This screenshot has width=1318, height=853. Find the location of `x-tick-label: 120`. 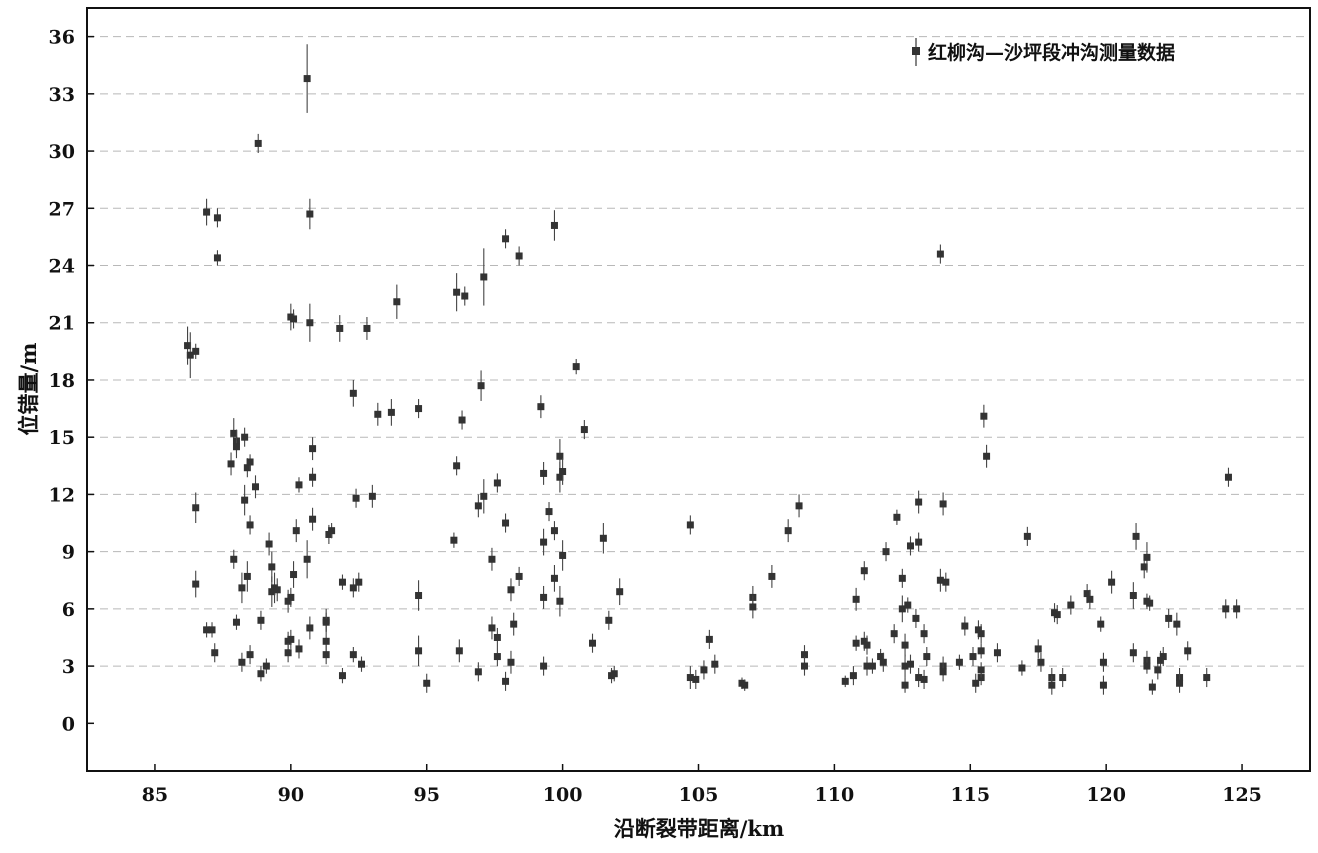

x-tick-label: 120 is located at coordinates (1106, 795).